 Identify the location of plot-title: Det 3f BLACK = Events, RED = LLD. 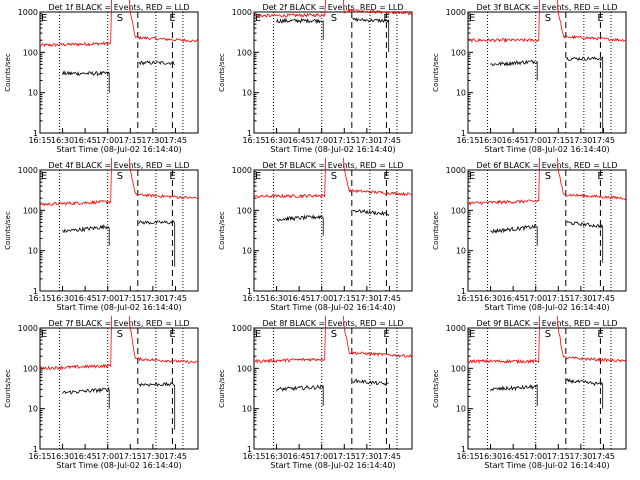
(546, 7).